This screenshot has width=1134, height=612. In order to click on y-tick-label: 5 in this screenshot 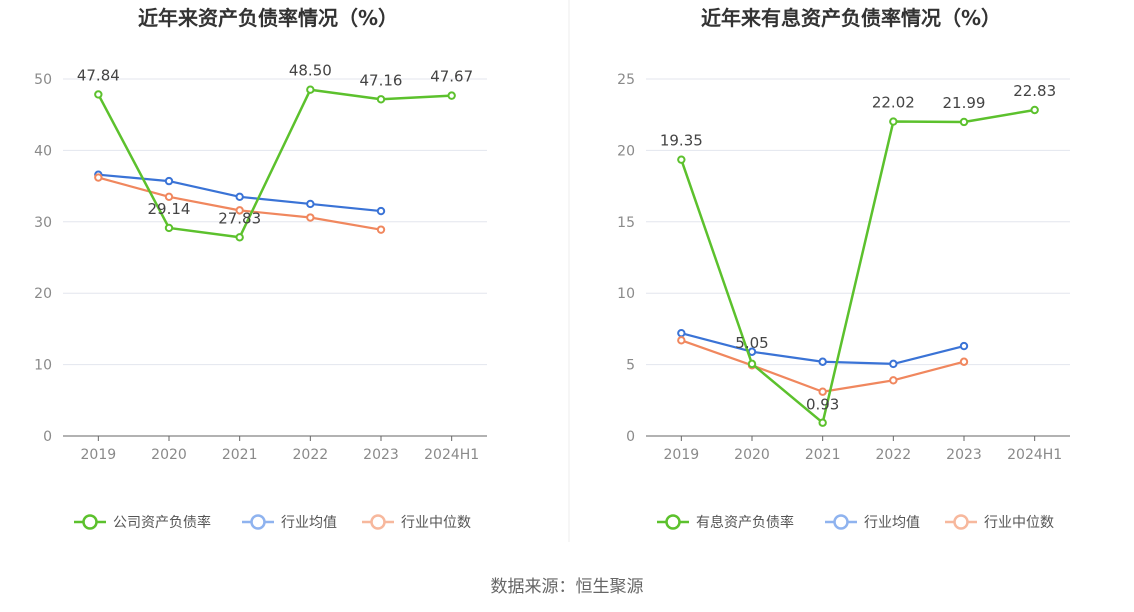, I will do `click(630, 366)`.